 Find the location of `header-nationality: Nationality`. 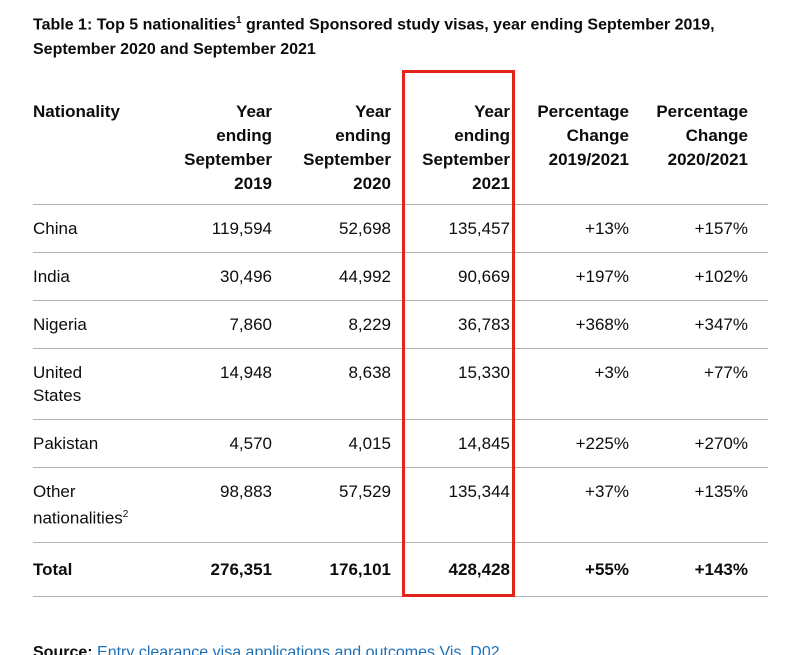

header-nationality: Nationality is located at coordinates (103, 146).